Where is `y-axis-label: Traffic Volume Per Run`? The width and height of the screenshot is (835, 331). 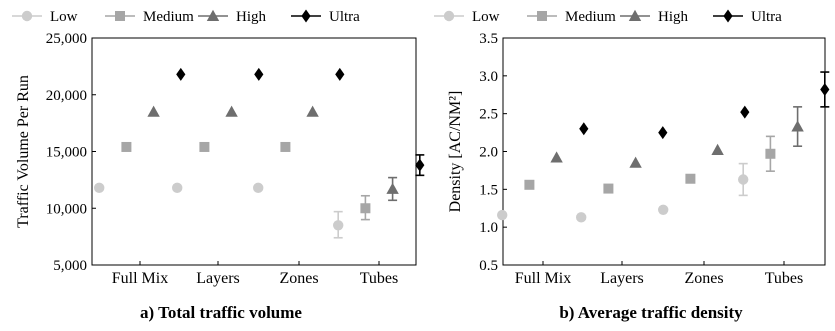 y-axis-label: Traffic Volume Per Run is located at coordinates (23, 151).